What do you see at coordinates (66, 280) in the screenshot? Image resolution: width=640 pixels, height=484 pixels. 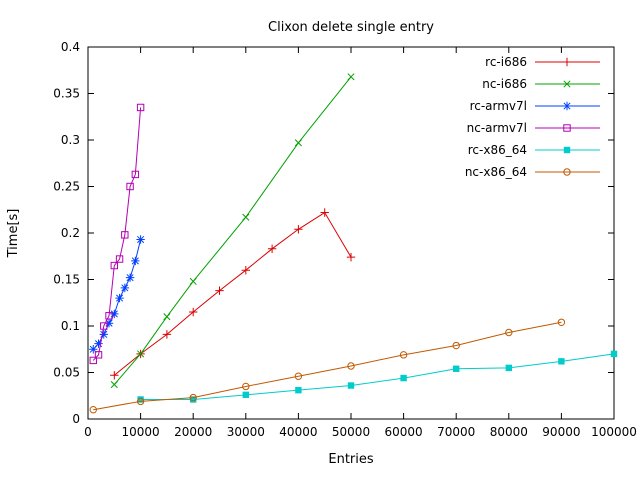 I see `y-tick-label: 0.15` at bounding box center [66, 280].